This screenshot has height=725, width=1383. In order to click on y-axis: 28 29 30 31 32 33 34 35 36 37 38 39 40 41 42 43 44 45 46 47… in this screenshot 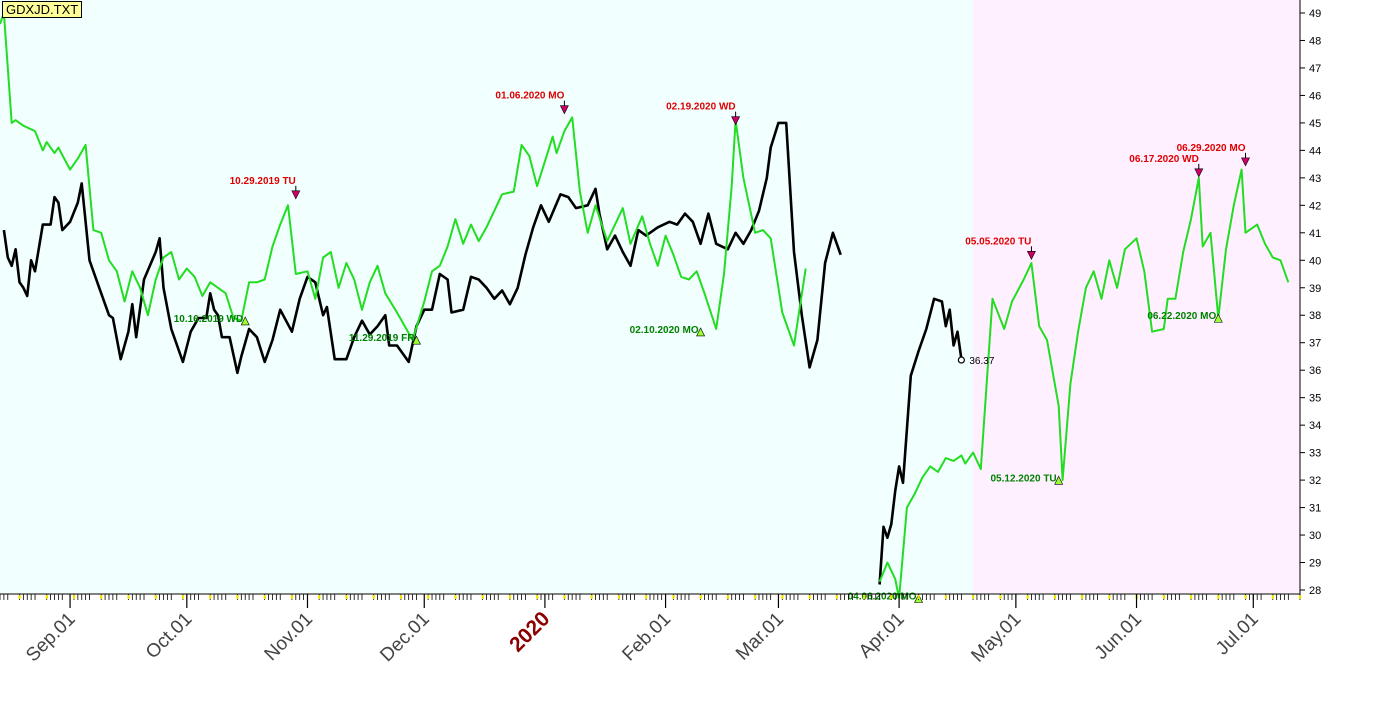, I will do `click(1310, 298)`.